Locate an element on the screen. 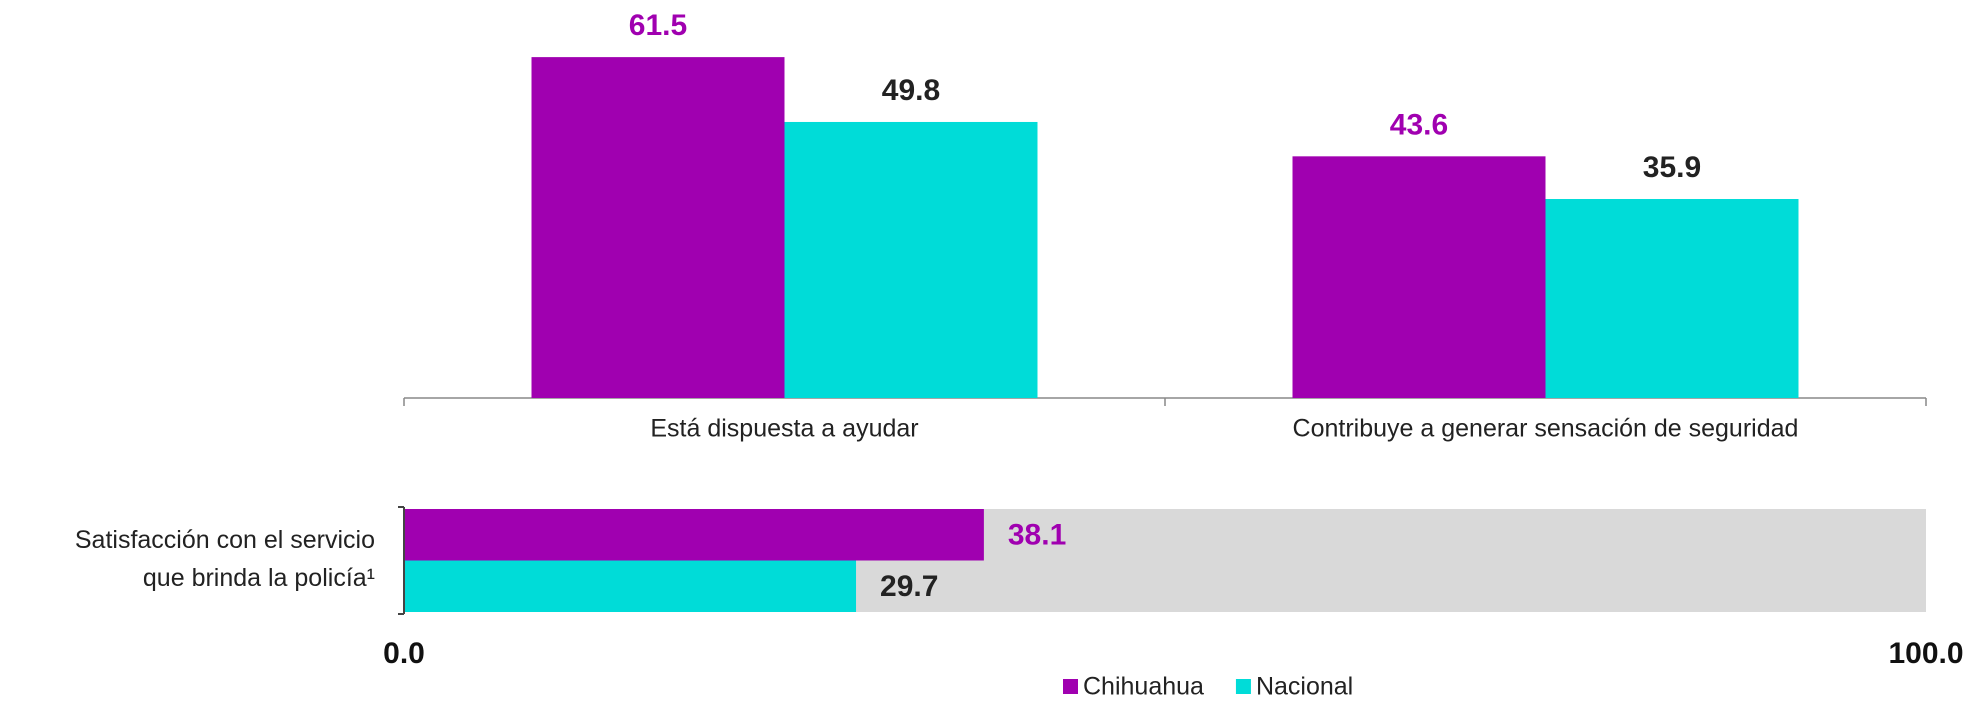  data-label: 61.5 is located at coordinates (658, 25).